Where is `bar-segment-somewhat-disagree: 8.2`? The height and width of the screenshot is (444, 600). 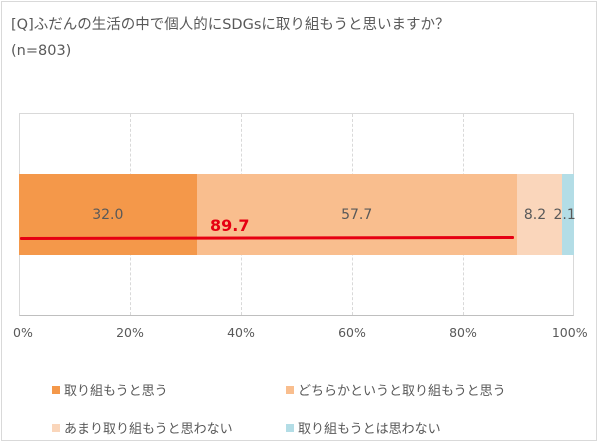 bar-segment-somewhat-disagree: 8.2 is located at coordinates (539, 214).